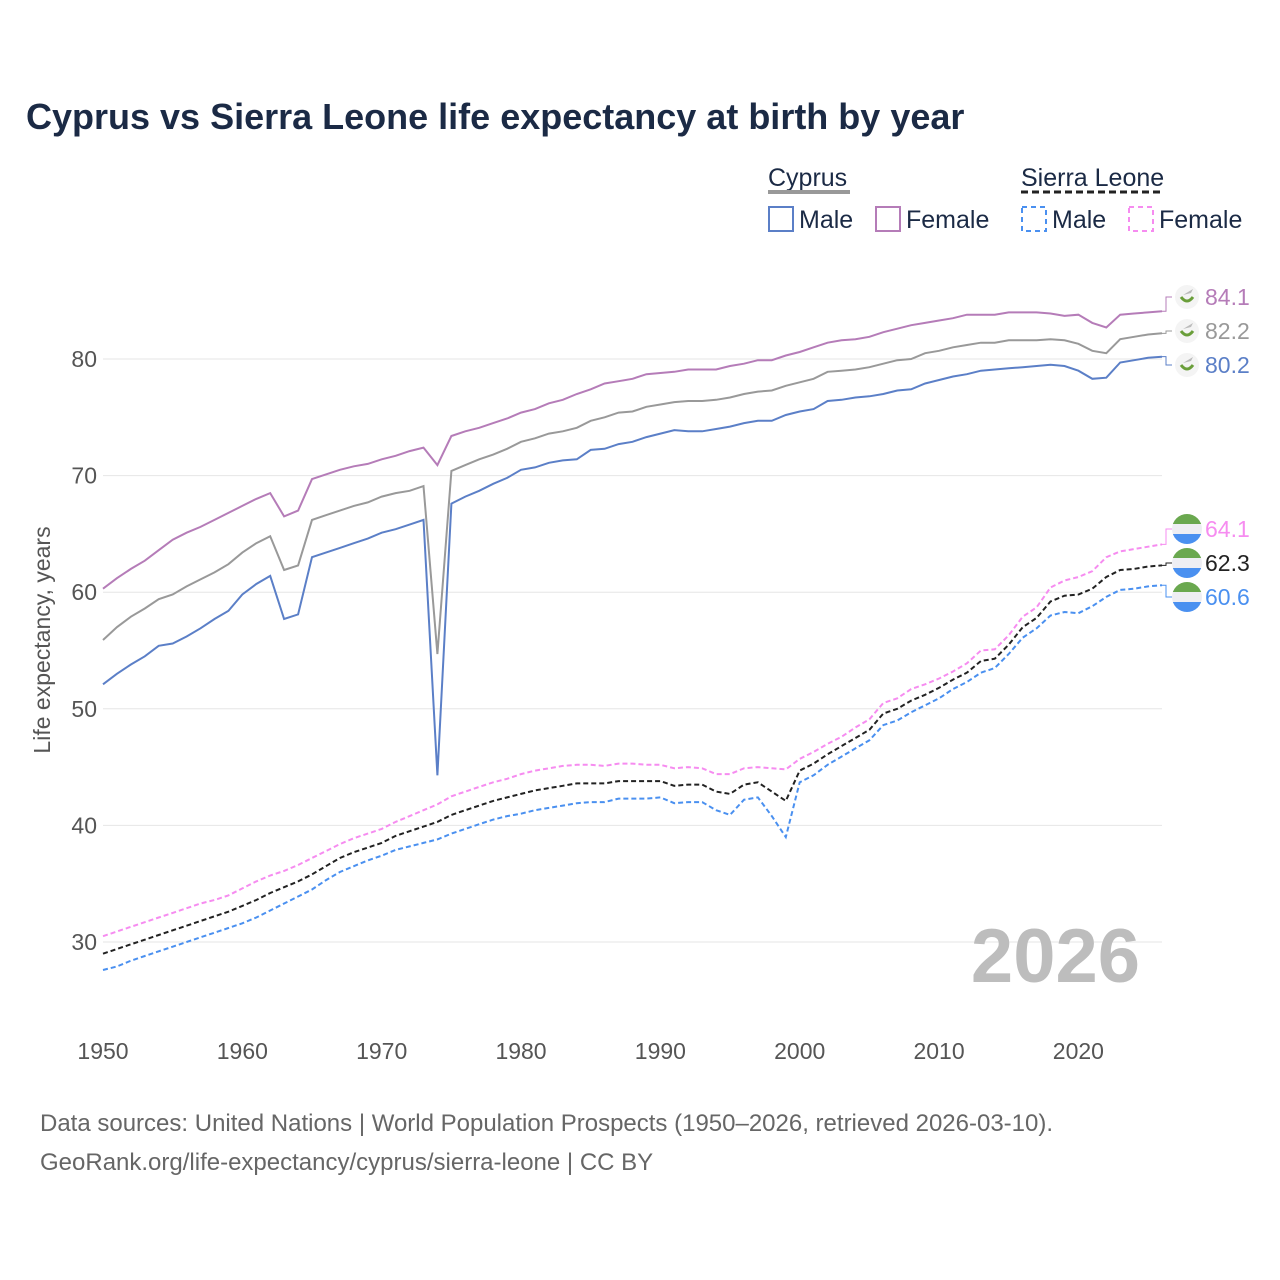 Image resolution: width=1280 pixels, height=1280 pixels. What do you see at coordinates (809, 192) in the screenshot?
I see `legend-cyprus-line` at bounding box center [809, 192].